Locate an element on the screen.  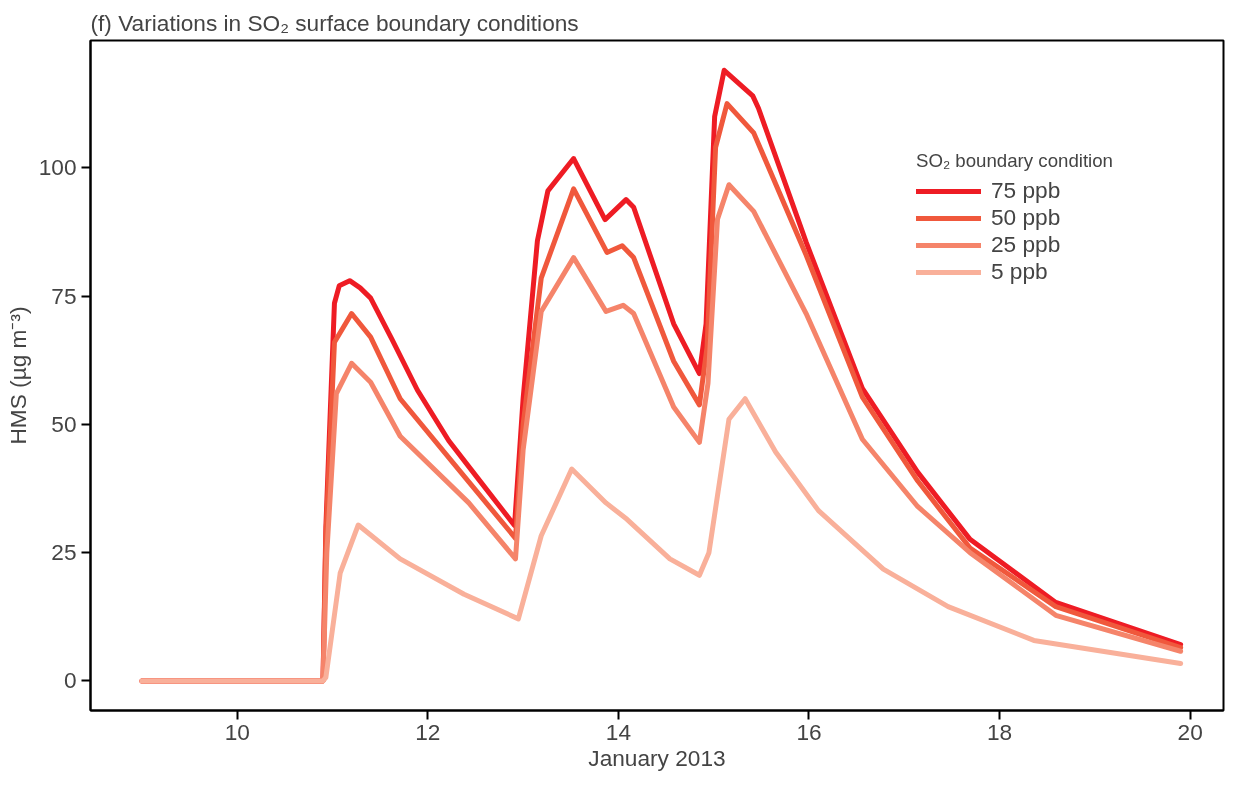
x-tick-label: 14 is located at coordinates (618, 731).